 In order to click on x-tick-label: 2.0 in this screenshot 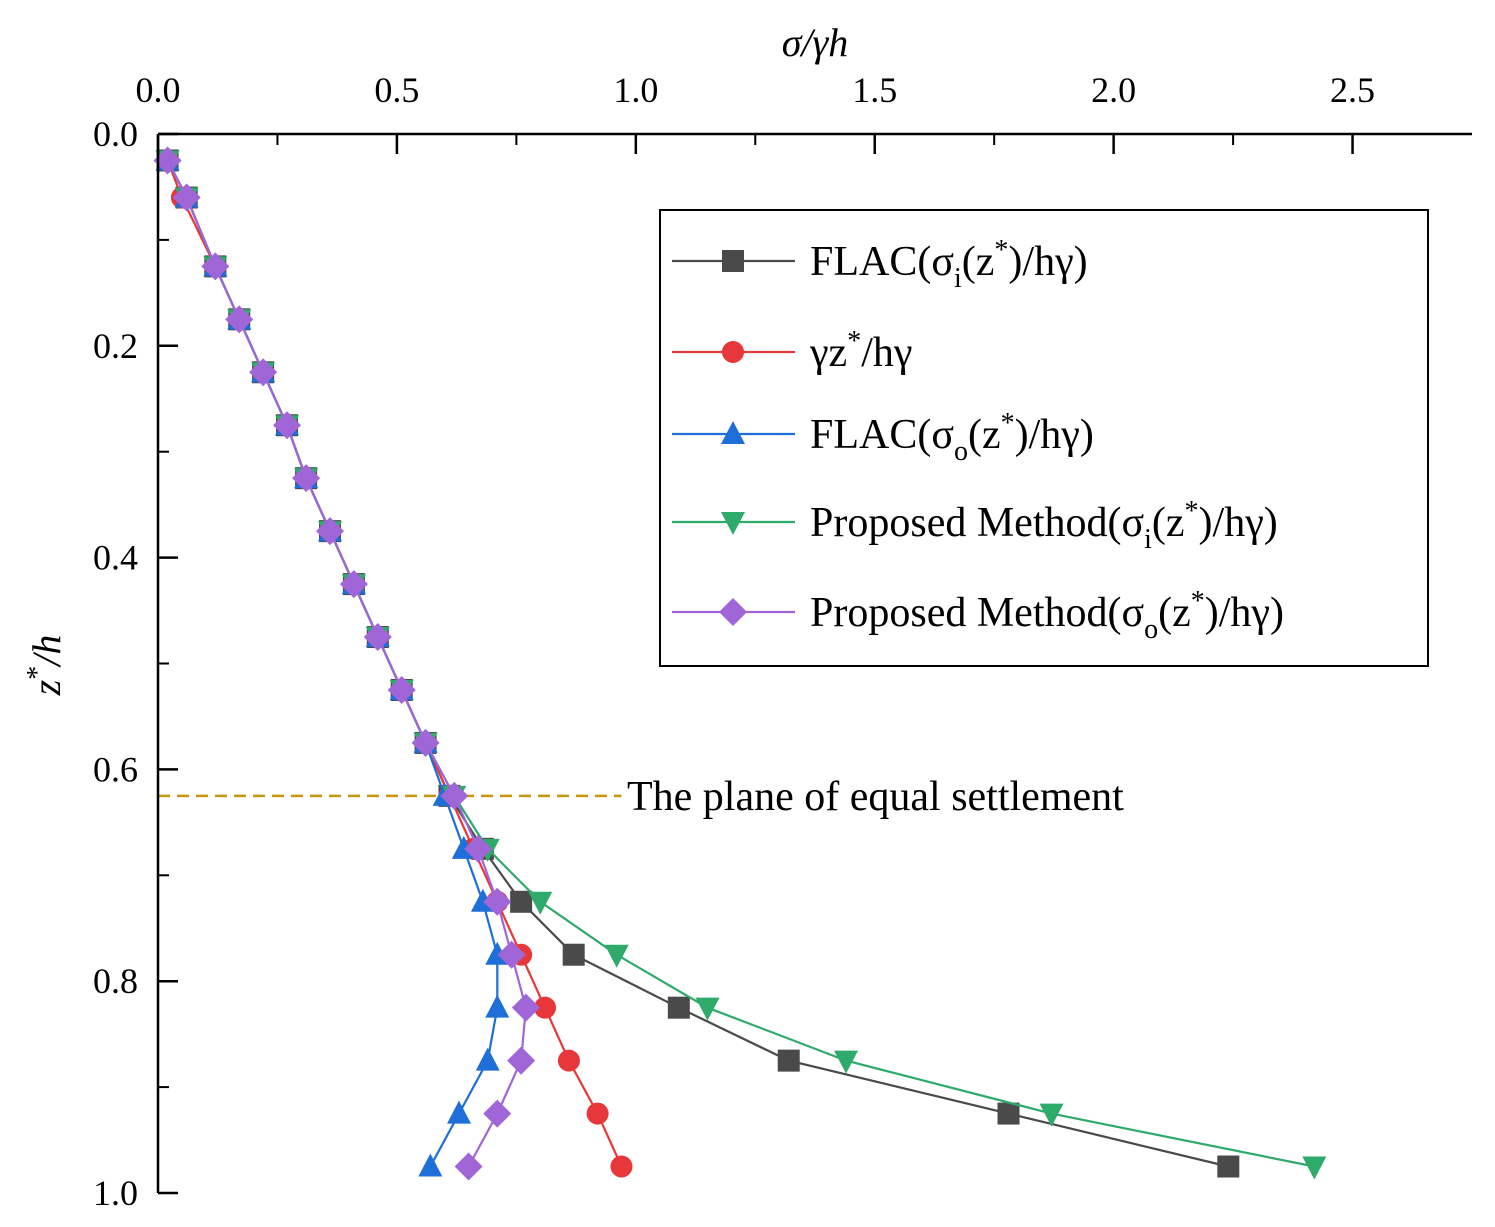, I will do `click(1113, 90)`.